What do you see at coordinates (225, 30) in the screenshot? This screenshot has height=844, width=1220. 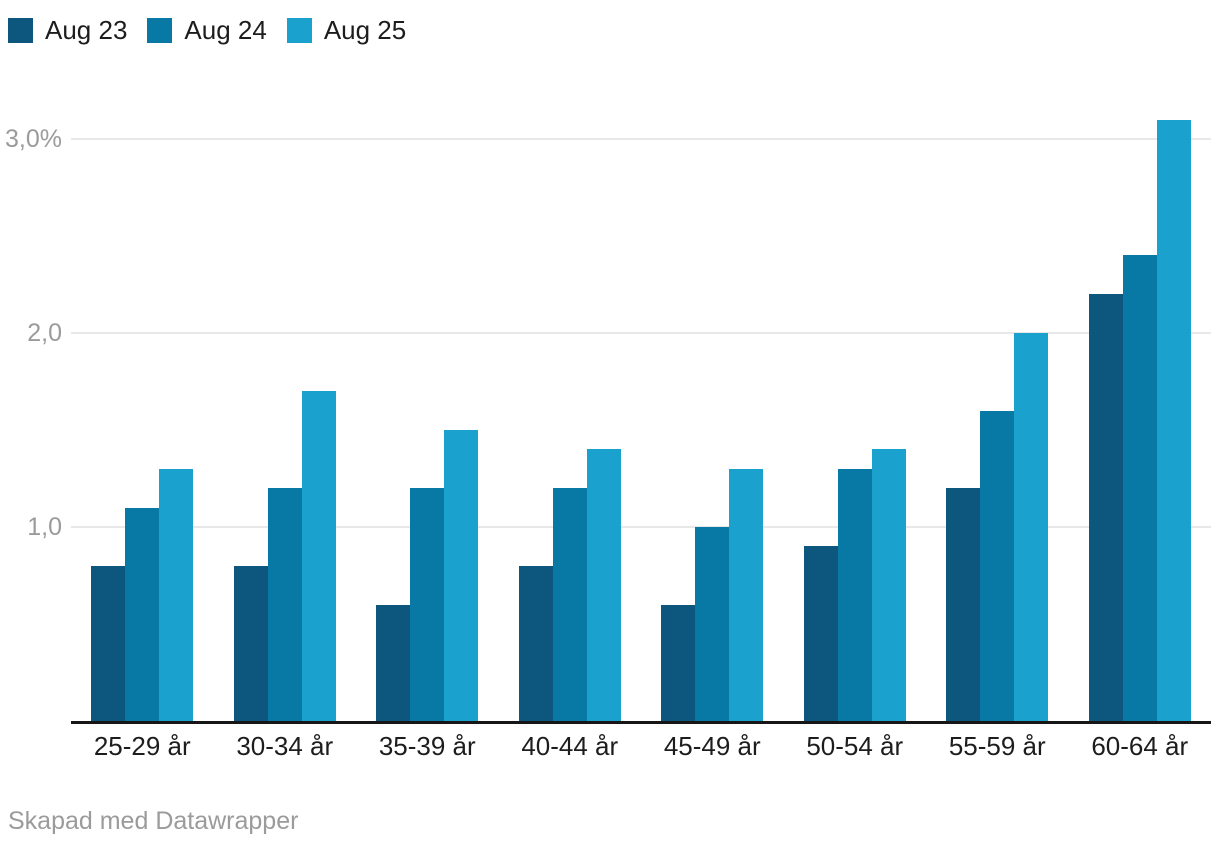 I see `legend-label: Aug 24` at bounding box center [225, 30].